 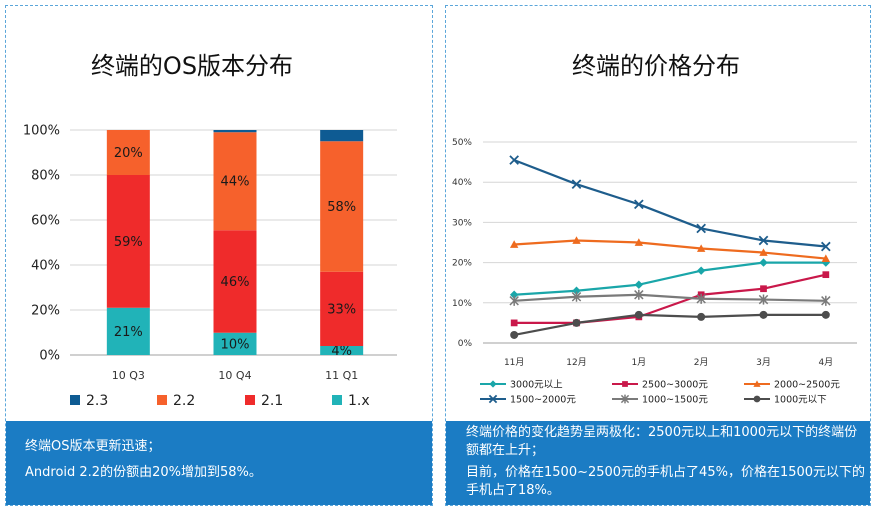 I want to click on price-legend-item-s3: 2000~2500元, so click(x=792, y=384).